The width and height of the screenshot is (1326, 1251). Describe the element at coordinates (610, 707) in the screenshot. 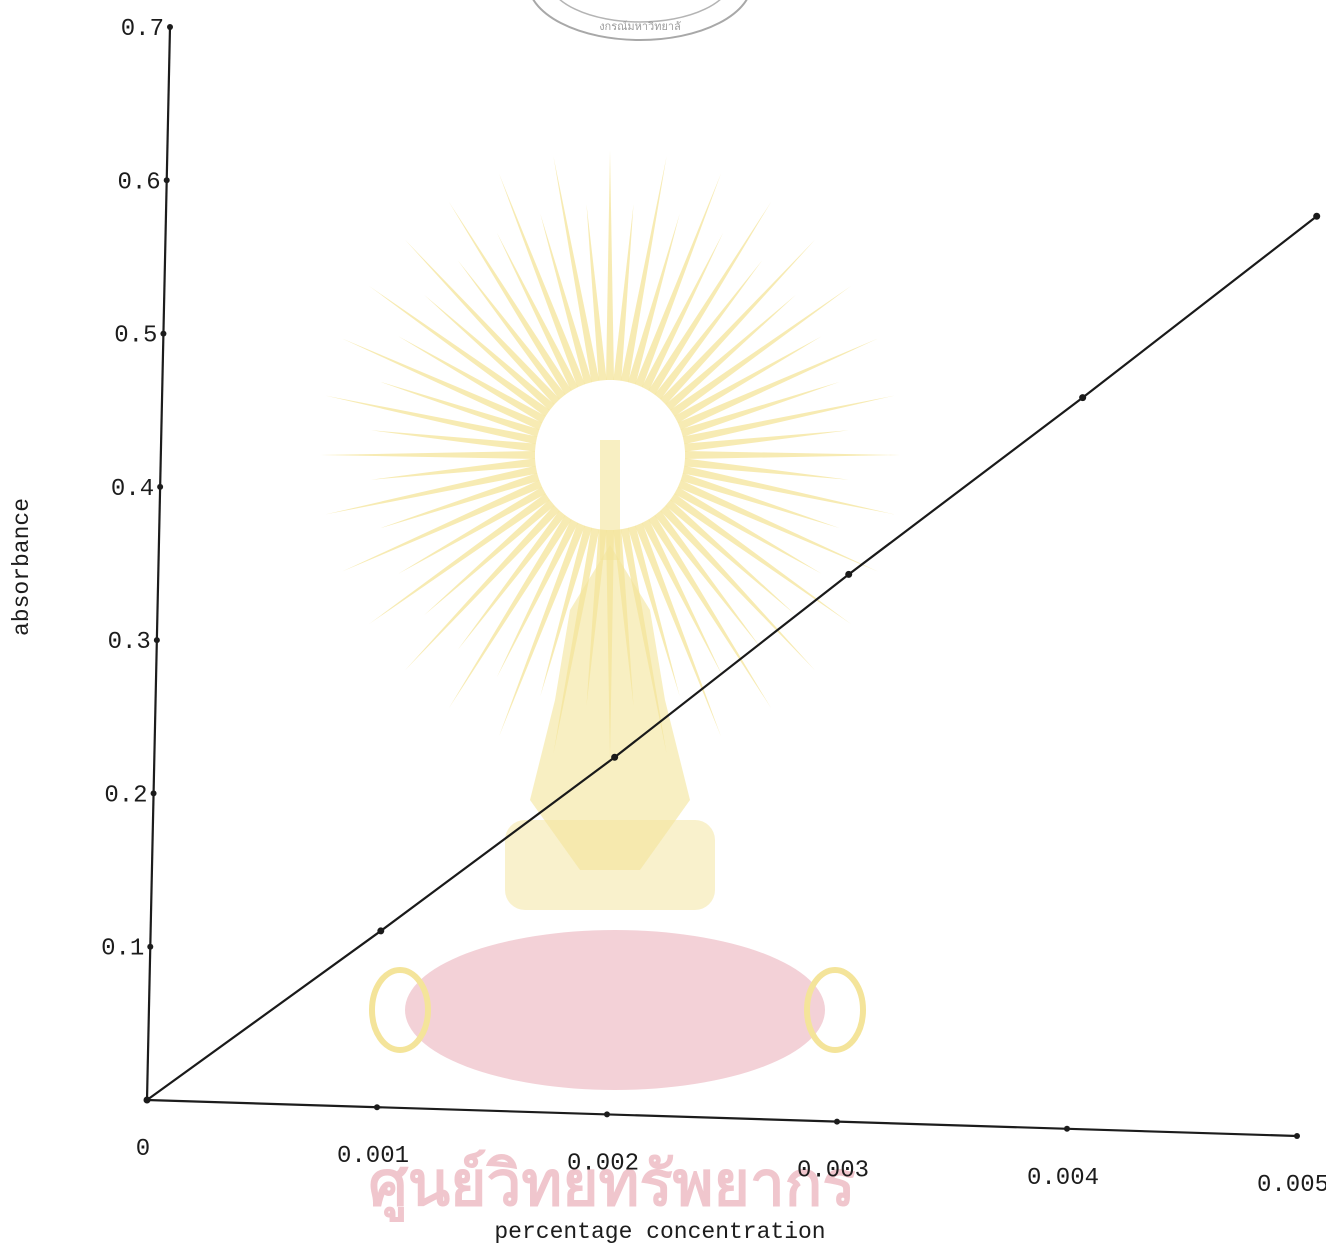

I see `emblem-crown` at that location.